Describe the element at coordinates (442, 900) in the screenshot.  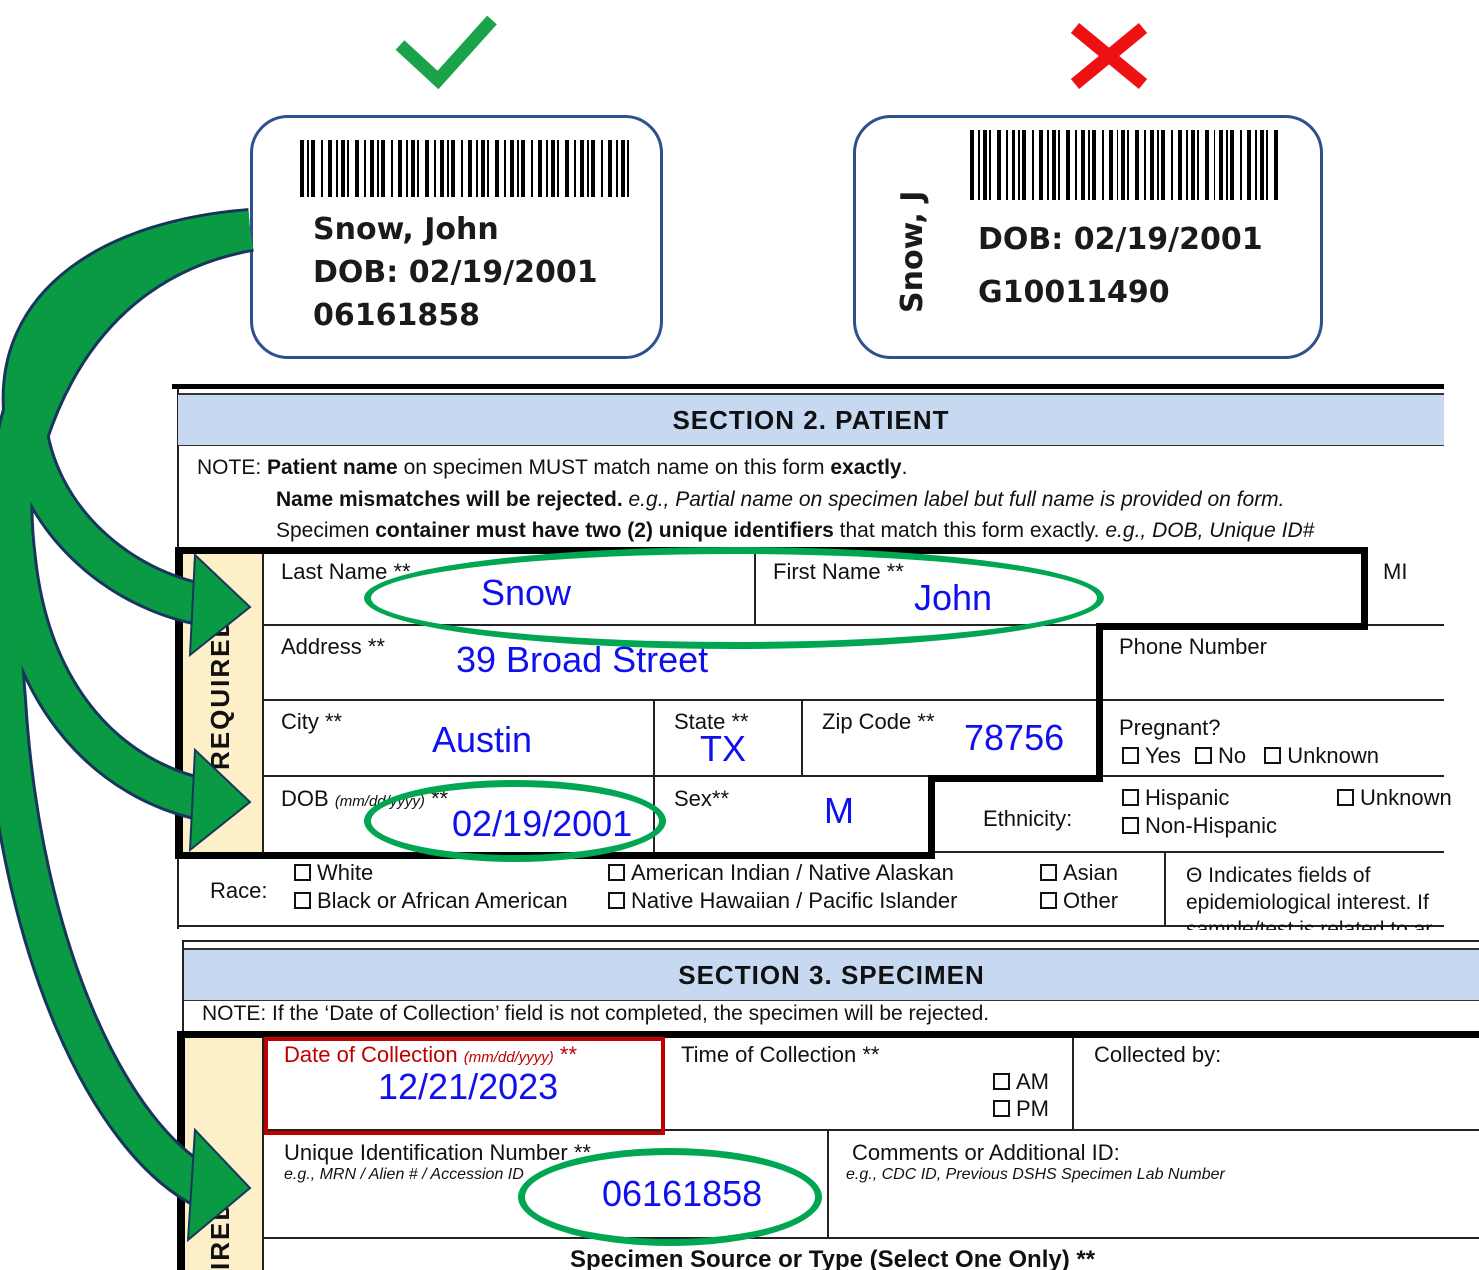
I see `option-label: Black or African American` at that location.